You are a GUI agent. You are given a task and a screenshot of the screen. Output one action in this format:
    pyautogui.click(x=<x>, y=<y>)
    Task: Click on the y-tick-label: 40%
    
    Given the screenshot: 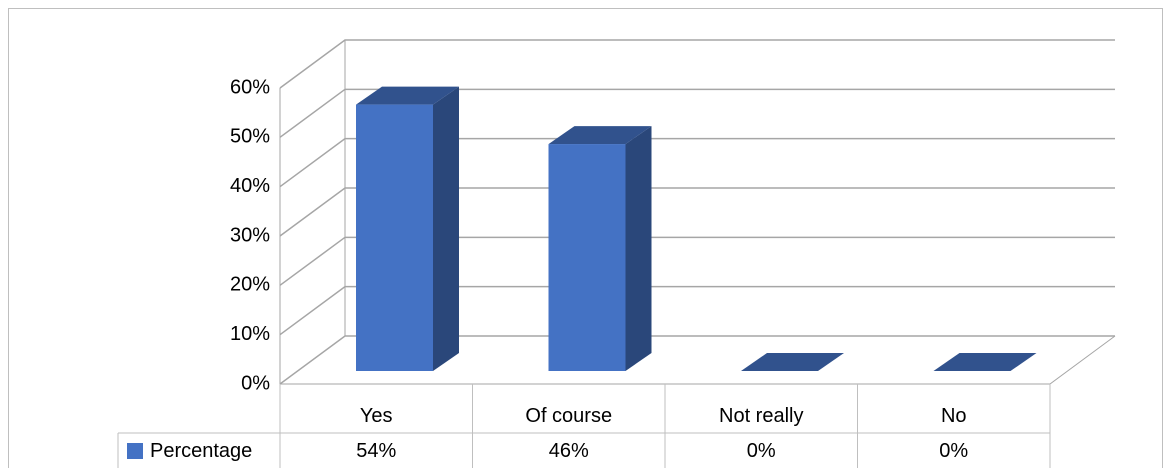 What is the action you would take?
    pyautogui.click(x=250, y=186)
    